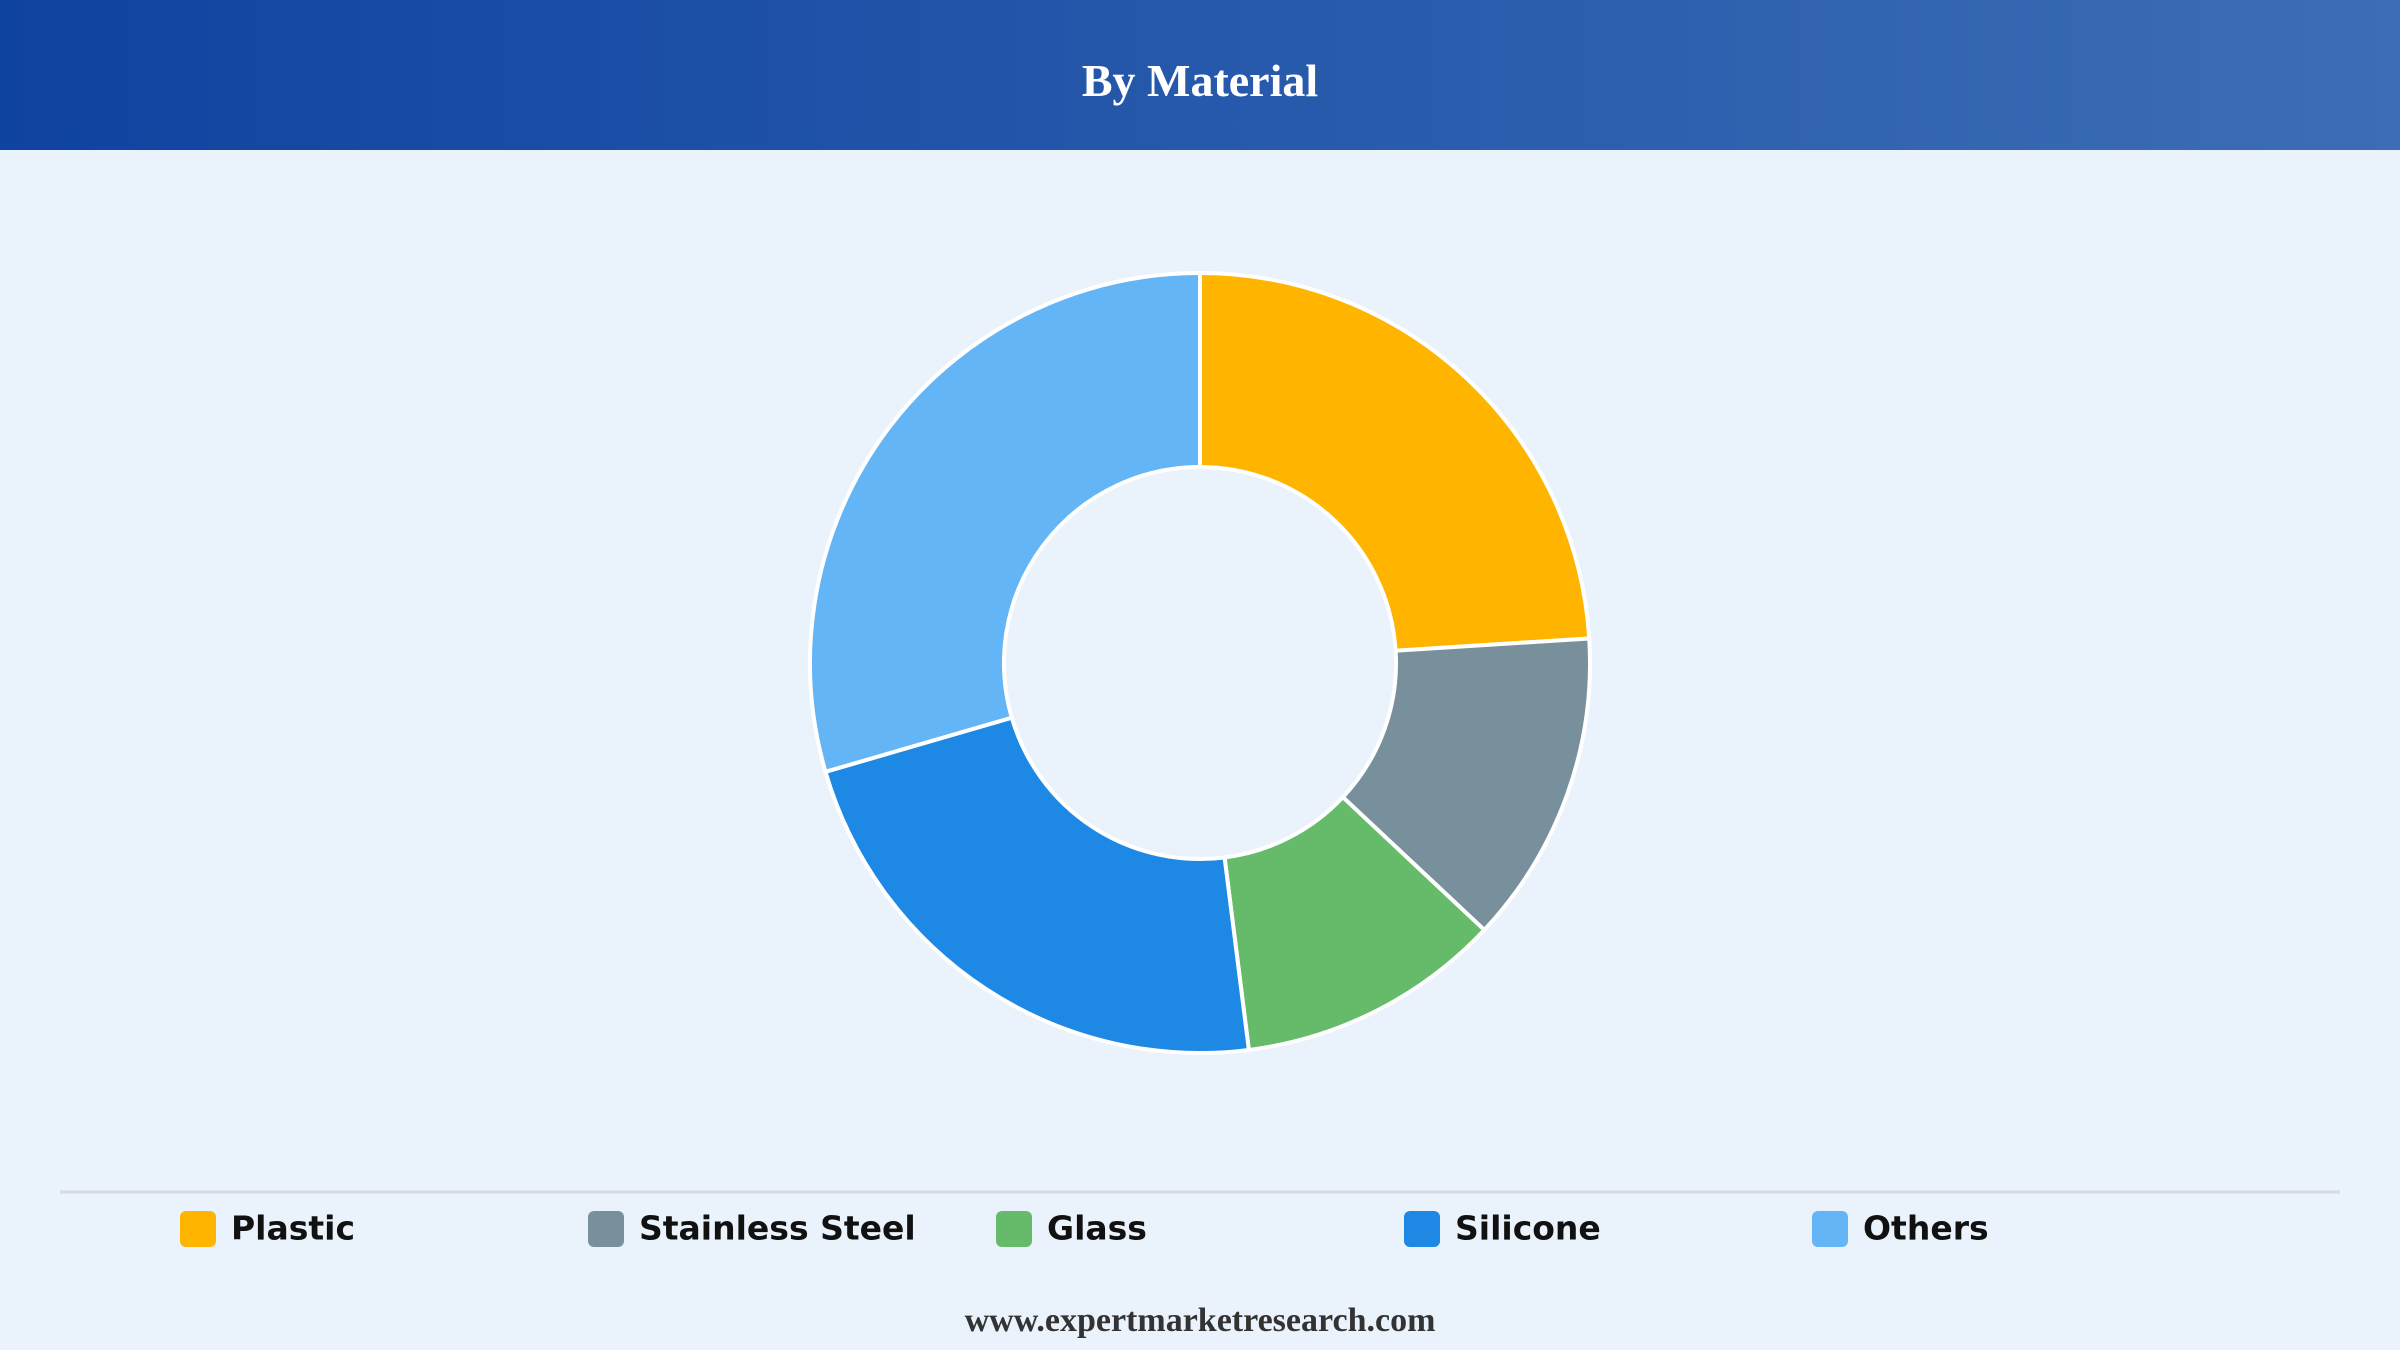 The image size is (2400, 1350). Describe the element at coordinates (293, 1228) in the screenshot. I see `legend-label: Plastic` at that location.